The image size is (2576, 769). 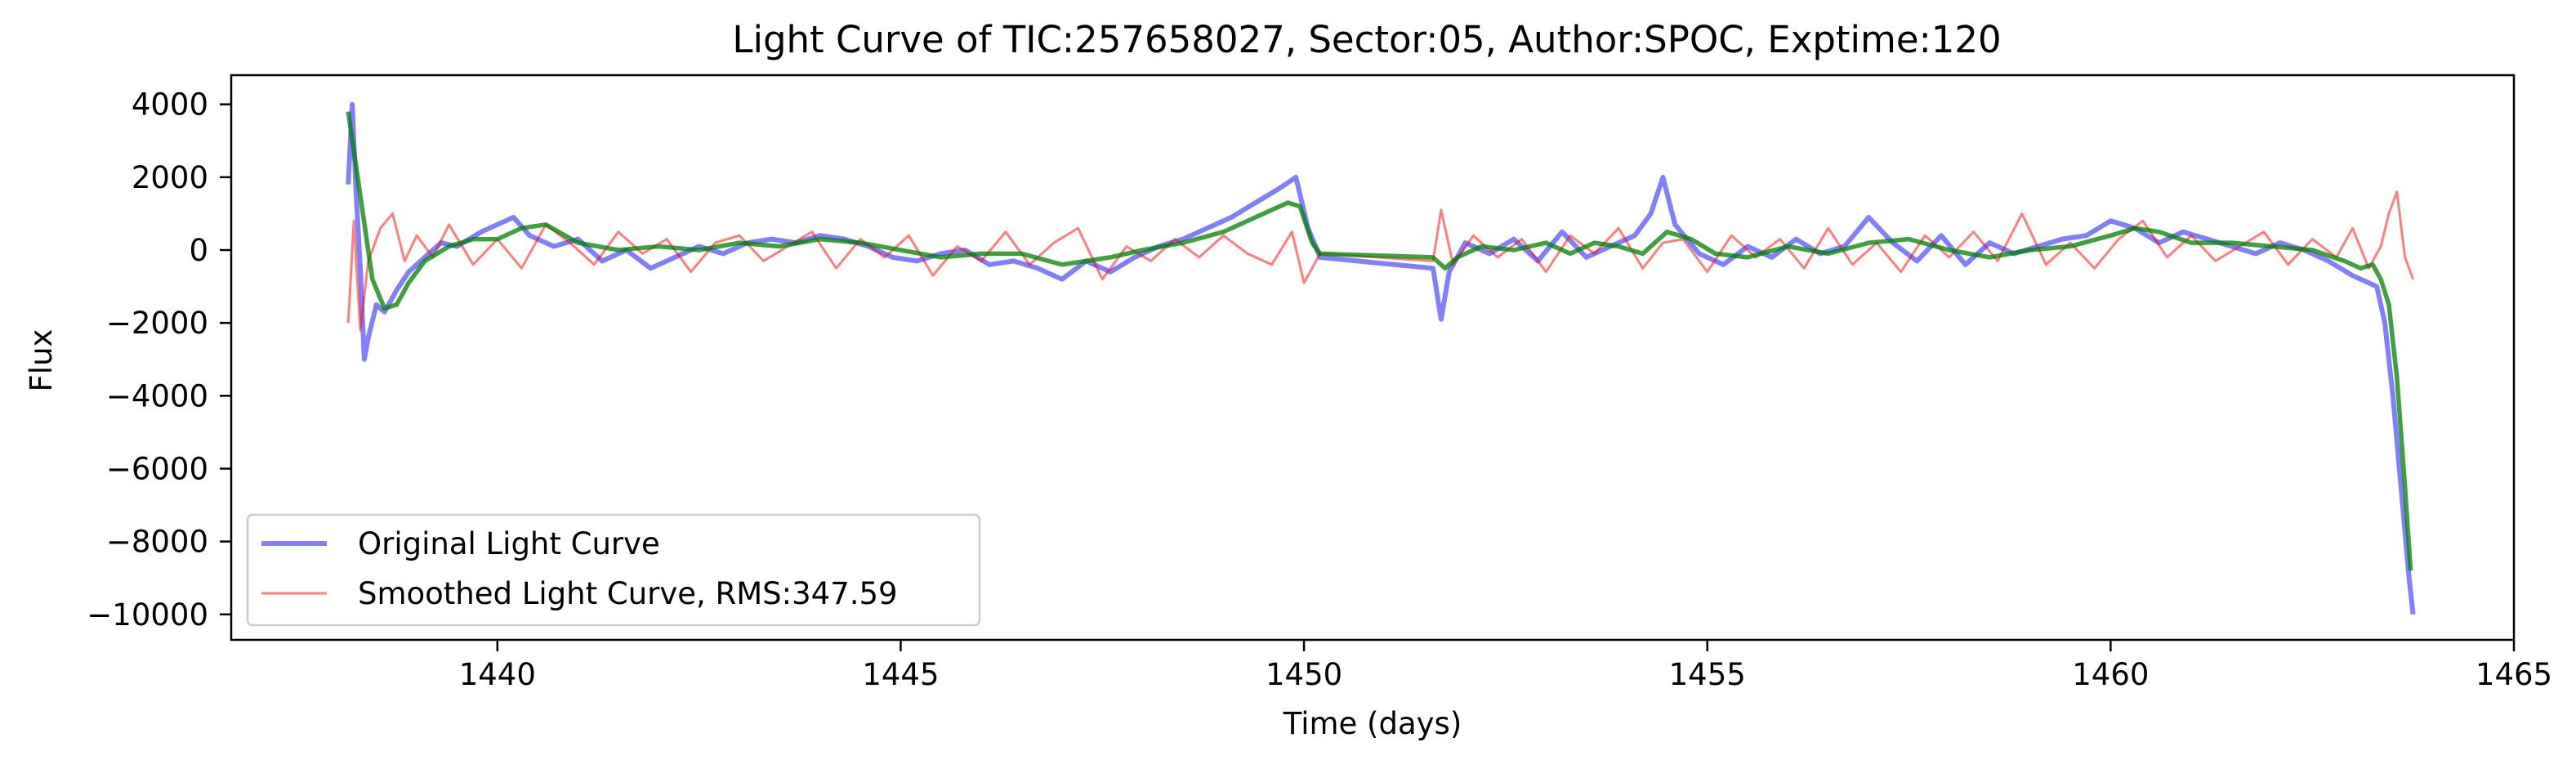 I want to click on y-tick-label: −6000, so click(x=157, y=468).